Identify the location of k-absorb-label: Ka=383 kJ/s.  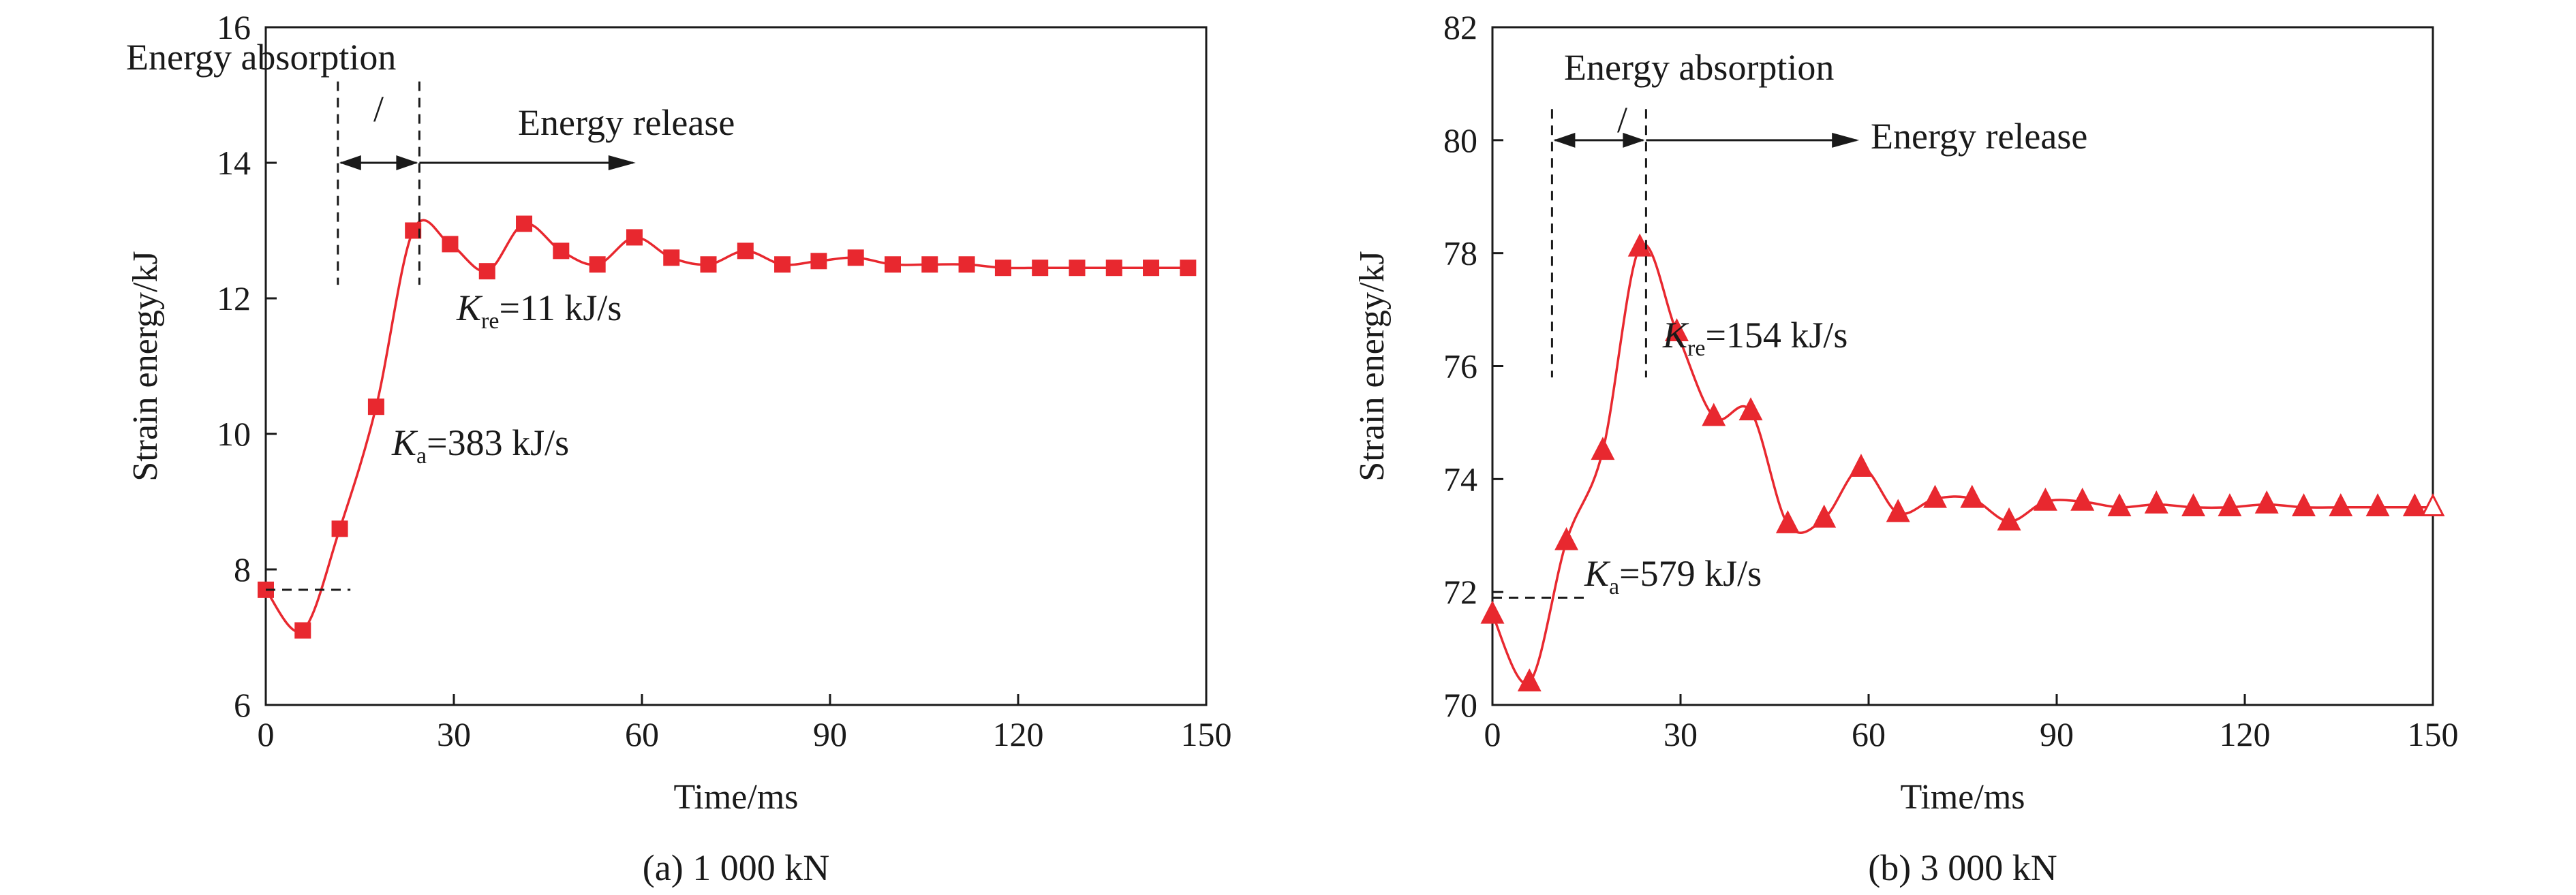
(480, 445).